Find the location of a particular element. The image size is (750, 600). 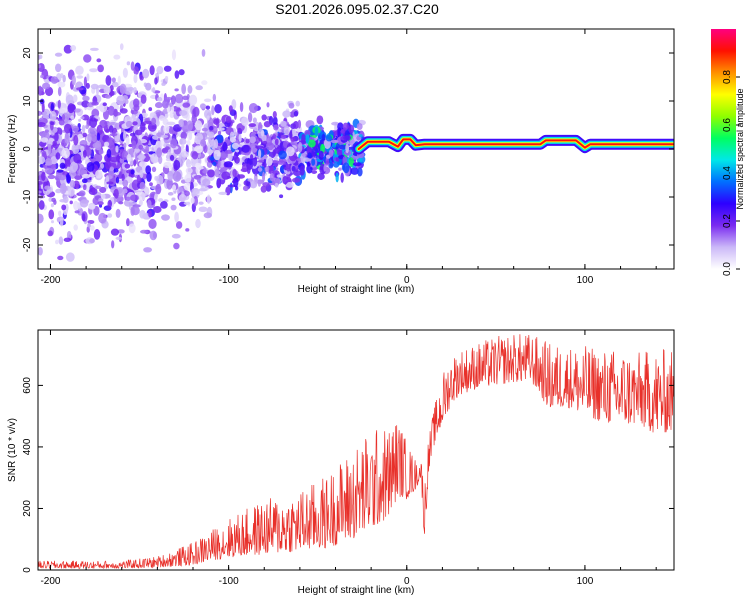

snr-y-tick-label: 200 is located at coordinates (27, 508).